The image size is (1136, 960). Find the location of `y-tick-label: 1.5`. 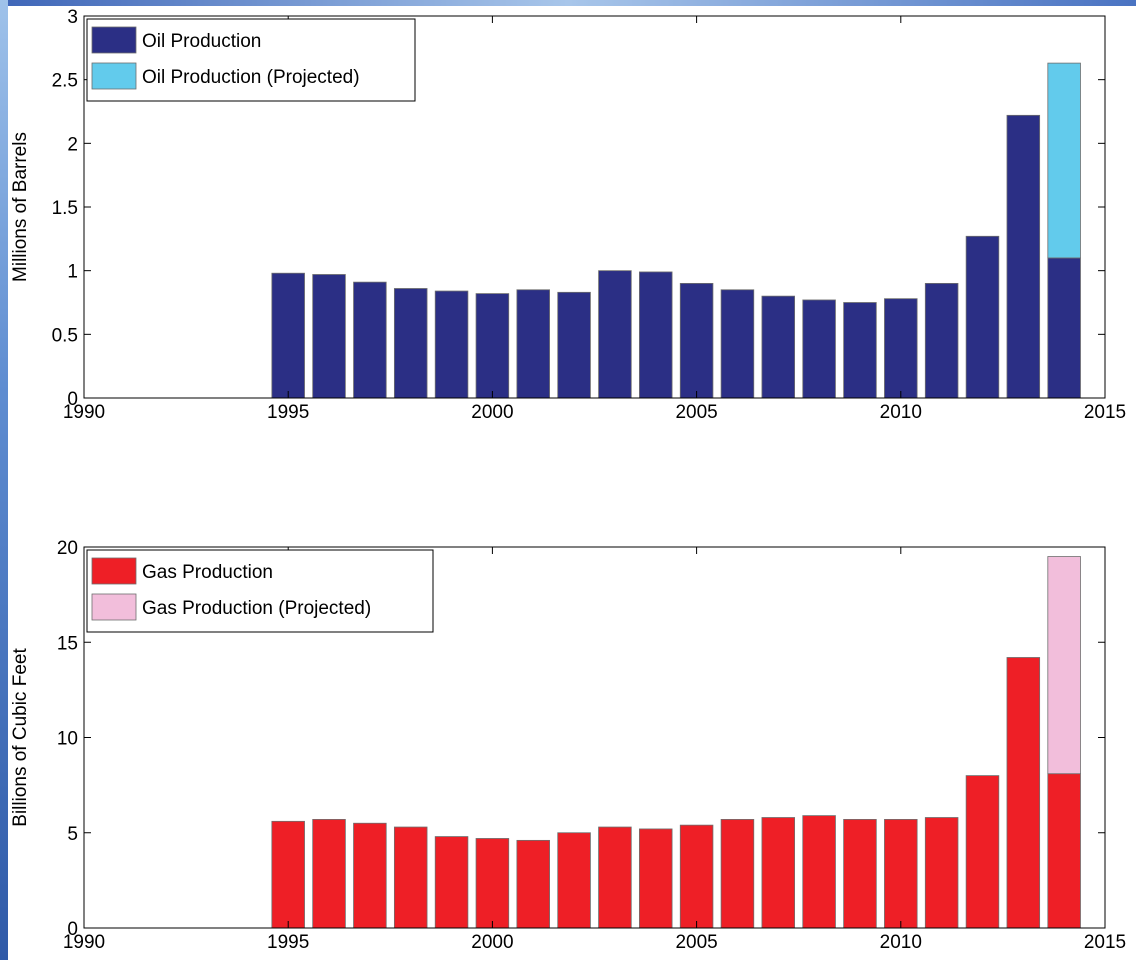

y-tick-label: 1.5 is located at coordinates (65, 208).